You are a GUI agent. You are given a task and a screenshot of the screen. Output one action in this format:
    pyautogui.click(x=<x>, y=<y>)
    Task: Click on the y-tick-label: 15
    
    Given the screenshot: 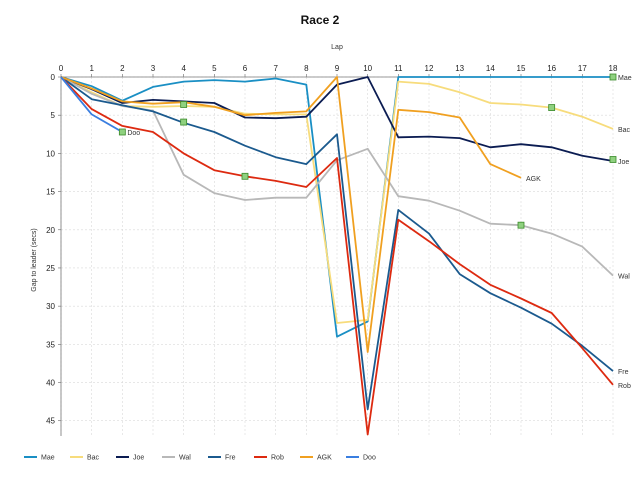 What is the action you would take?
    pyautogui.click(x=50, y=192)
    